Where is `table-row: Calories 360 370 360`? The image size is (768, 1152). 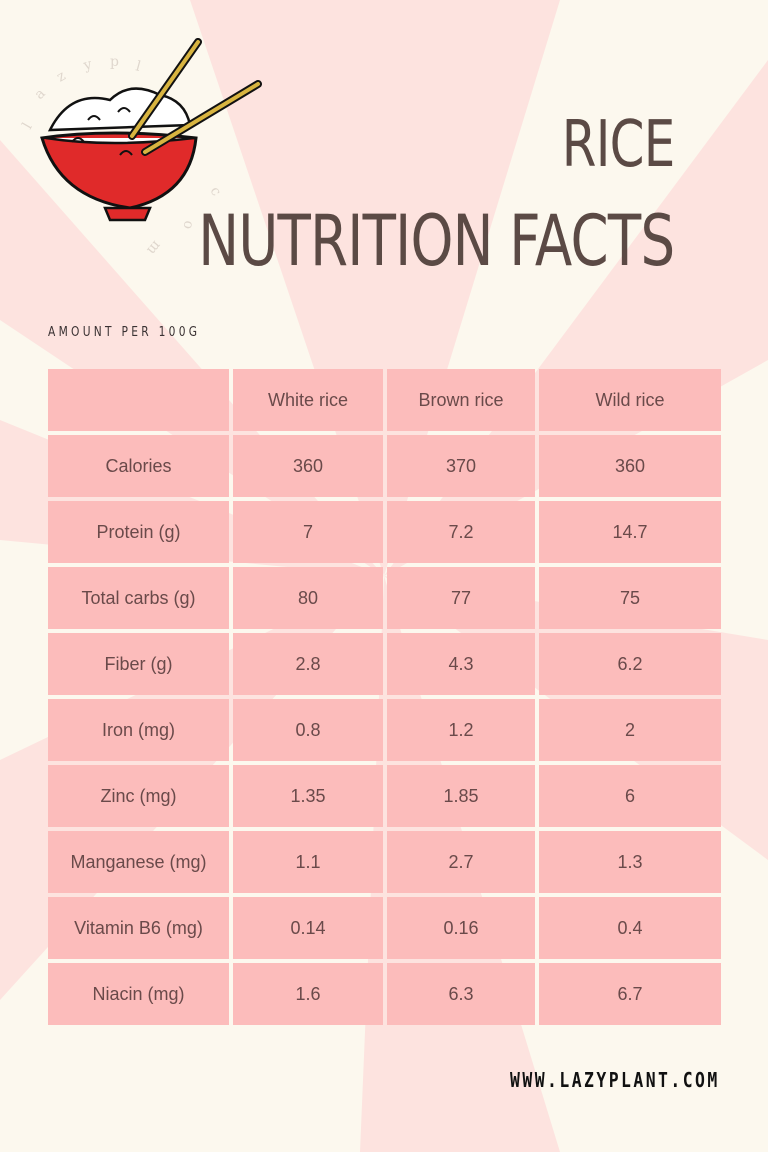
table-row: Calories 360 370 360 is located at coordinates (384, 466).